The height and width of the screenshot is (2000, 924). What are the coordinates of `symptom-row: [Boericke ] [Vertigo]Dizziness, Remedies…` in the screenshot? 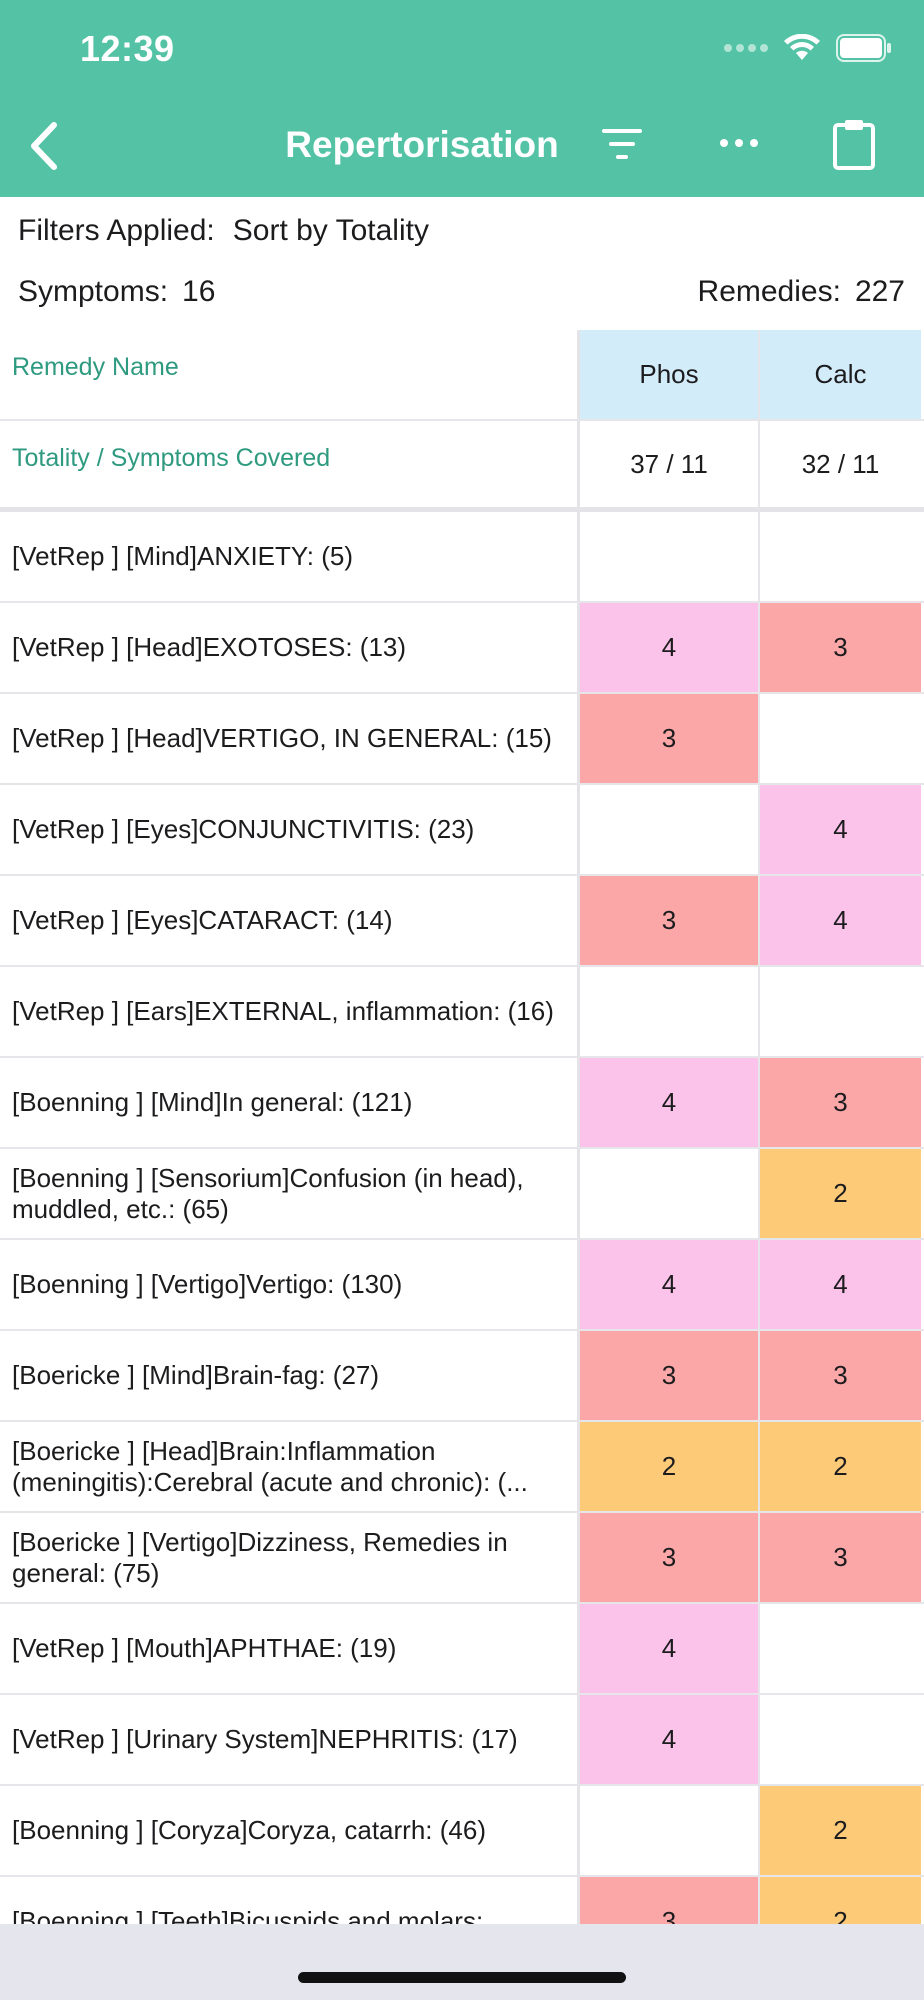 It's located at (462, 1558).